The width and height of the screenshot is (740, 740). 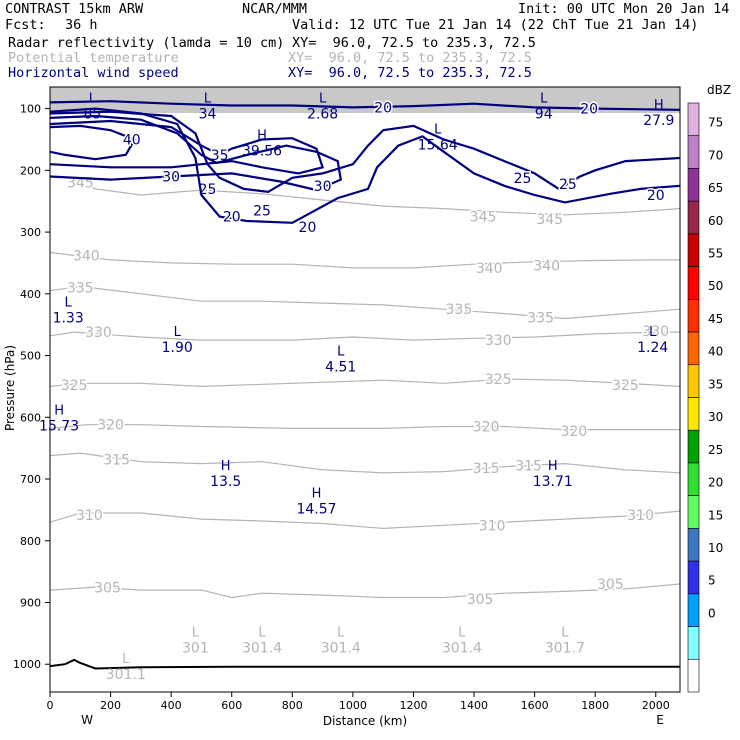 I want to click on y-tick-label: 800, so click(x=30, y=541).